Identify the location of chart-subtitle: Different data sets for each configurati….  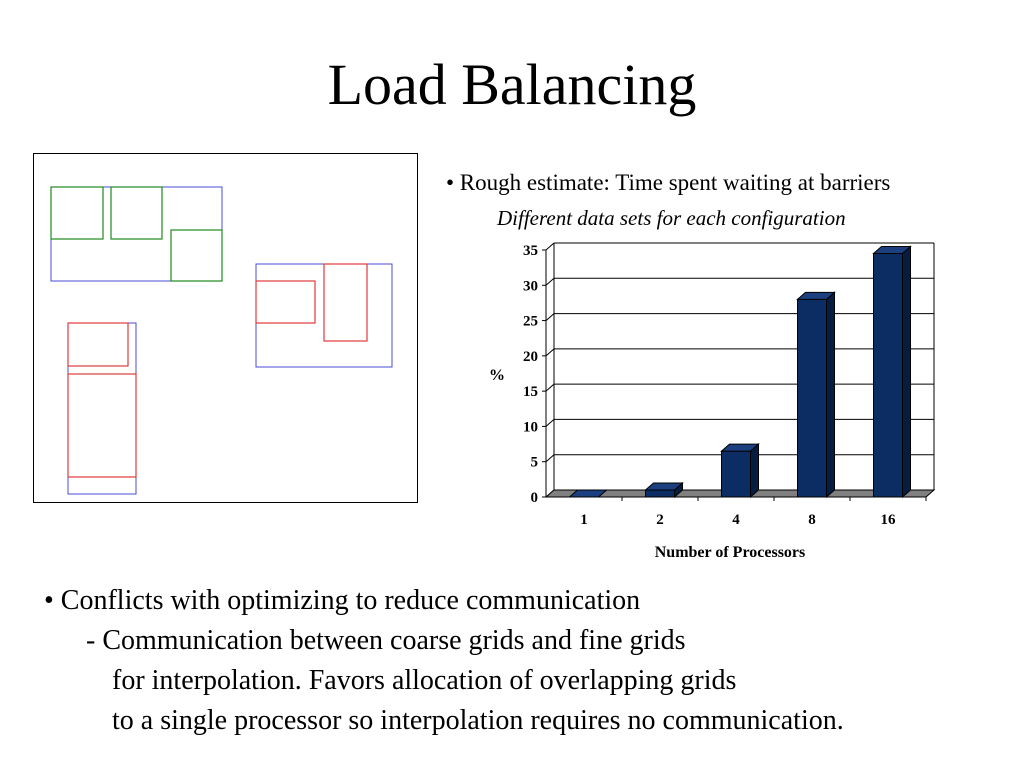
(671, 218).